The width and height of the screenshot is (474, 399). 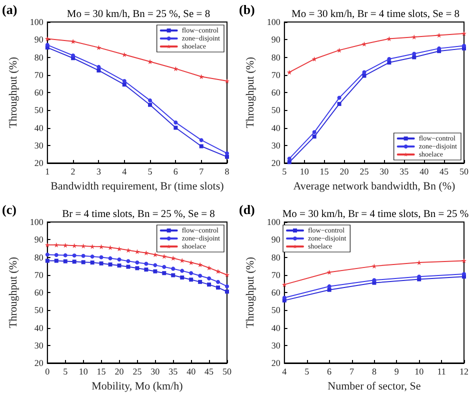 What do you see at coordinates (9, 209) in the screenshot?
I see `text: (c)` at bounding box center [9, 209].